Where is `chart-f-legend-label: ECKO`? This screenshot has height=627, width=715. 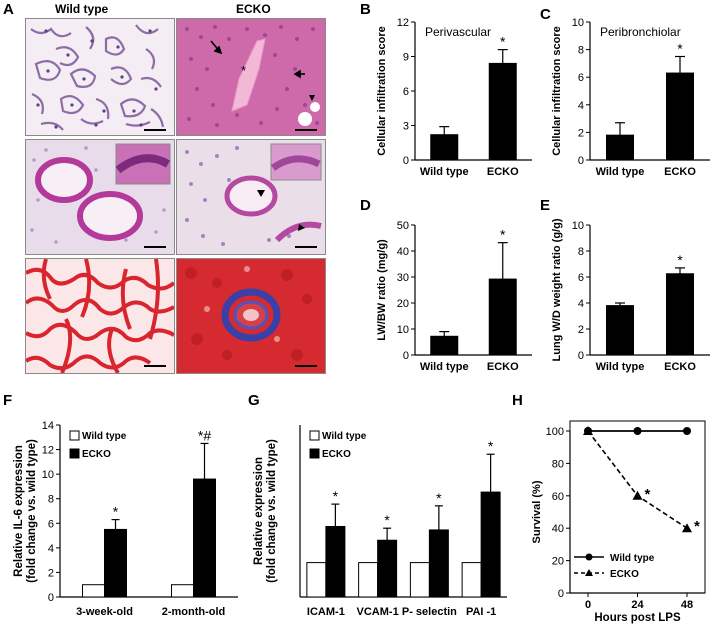 chart-f-legend-label: ECKO is located at coordinates (96, 454).